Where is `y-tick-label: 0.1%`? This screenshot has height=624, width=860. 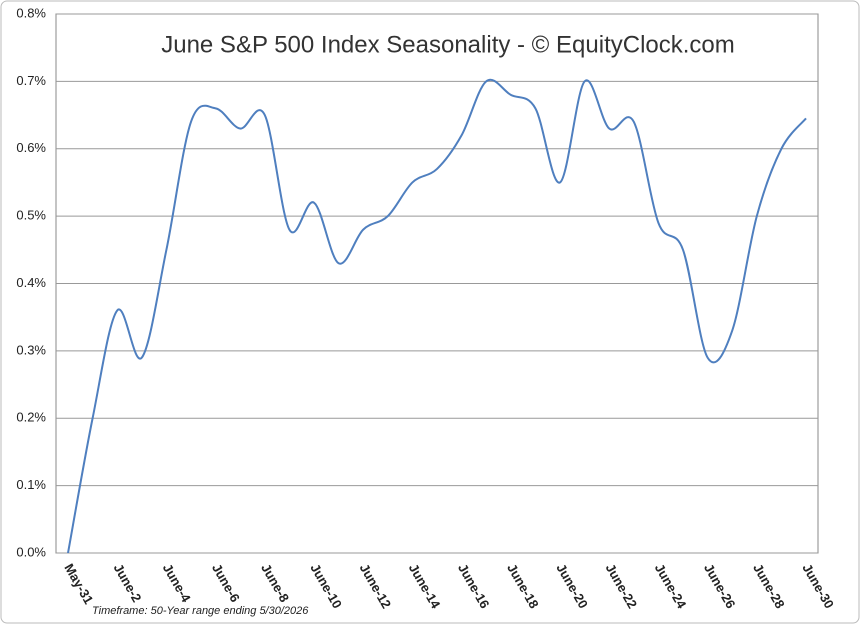 y-tick-label: 0.1% is located at coordinates (31, 484).